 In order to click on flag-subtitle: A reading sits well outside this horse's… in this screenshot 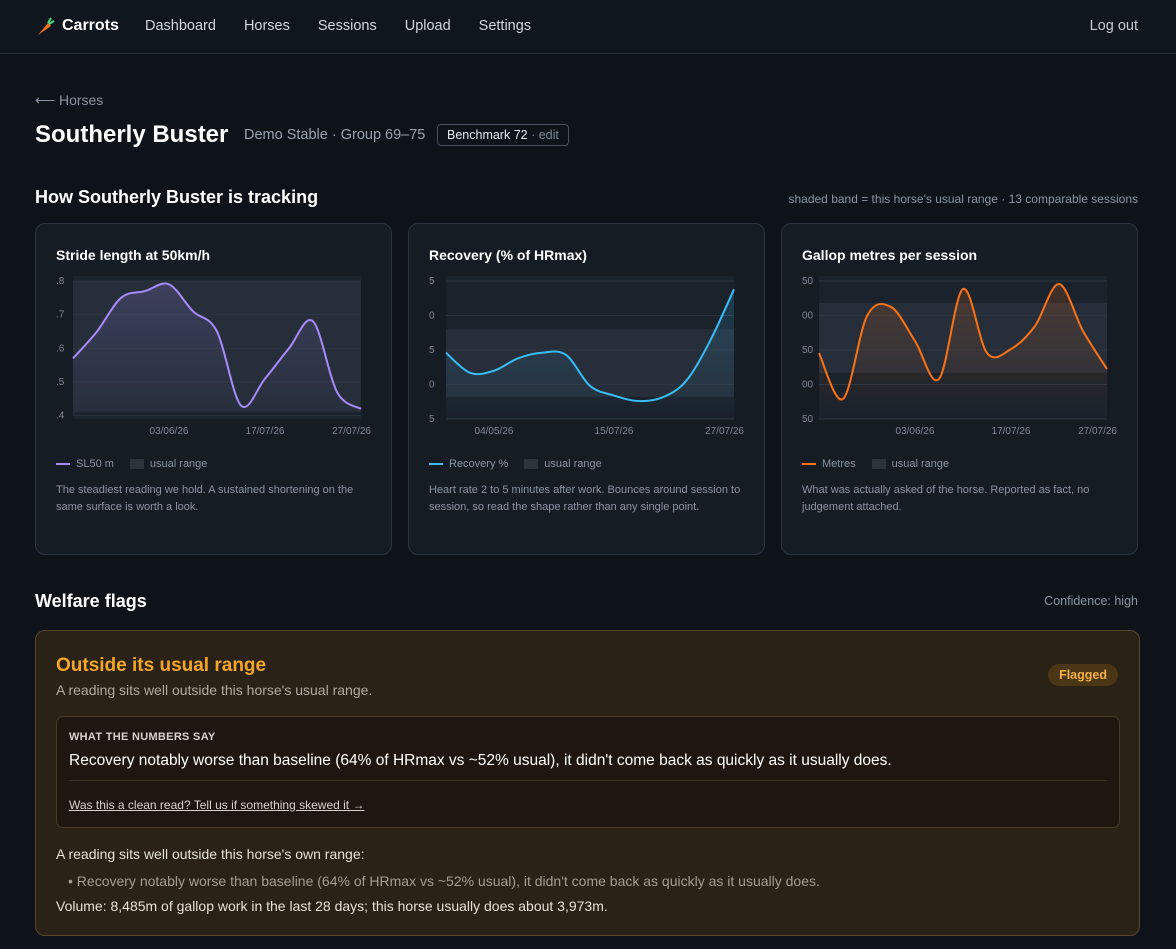, I will do `click(214, 690)`.